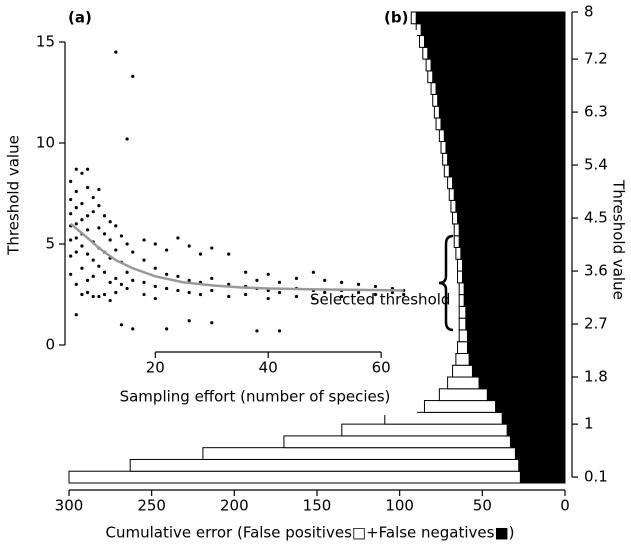  Describe the element at coordinates (482, 506) in the screenshot. I see `x-tick-label: 50` at that location.